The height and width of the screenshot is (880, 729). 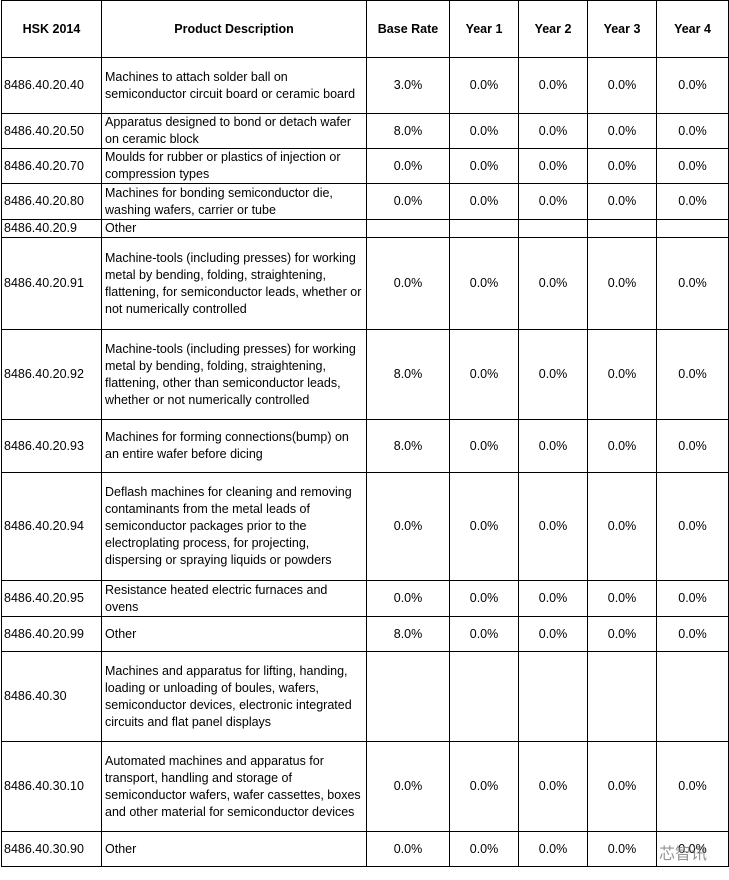 I want to click on column-header: Base Rate, so click(x=408, y=29).